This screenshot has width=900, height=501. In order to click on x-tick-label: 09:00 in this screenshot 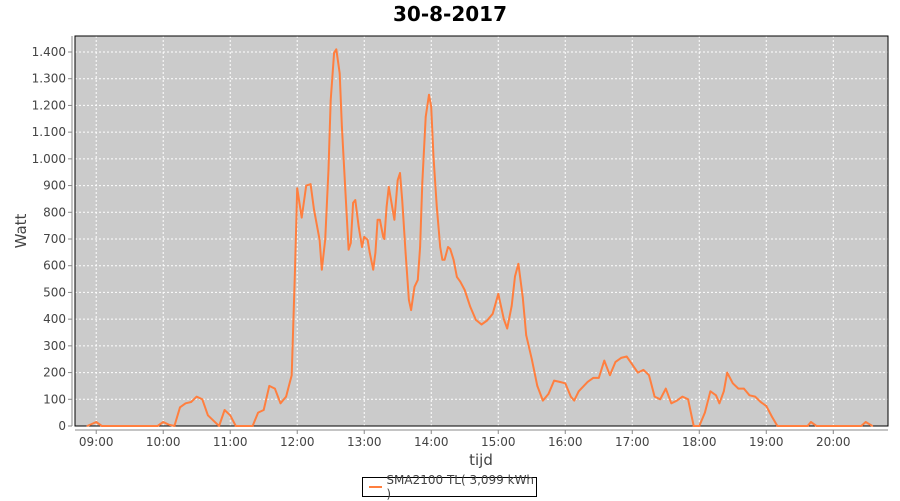, I will do `click(96, 442)`.